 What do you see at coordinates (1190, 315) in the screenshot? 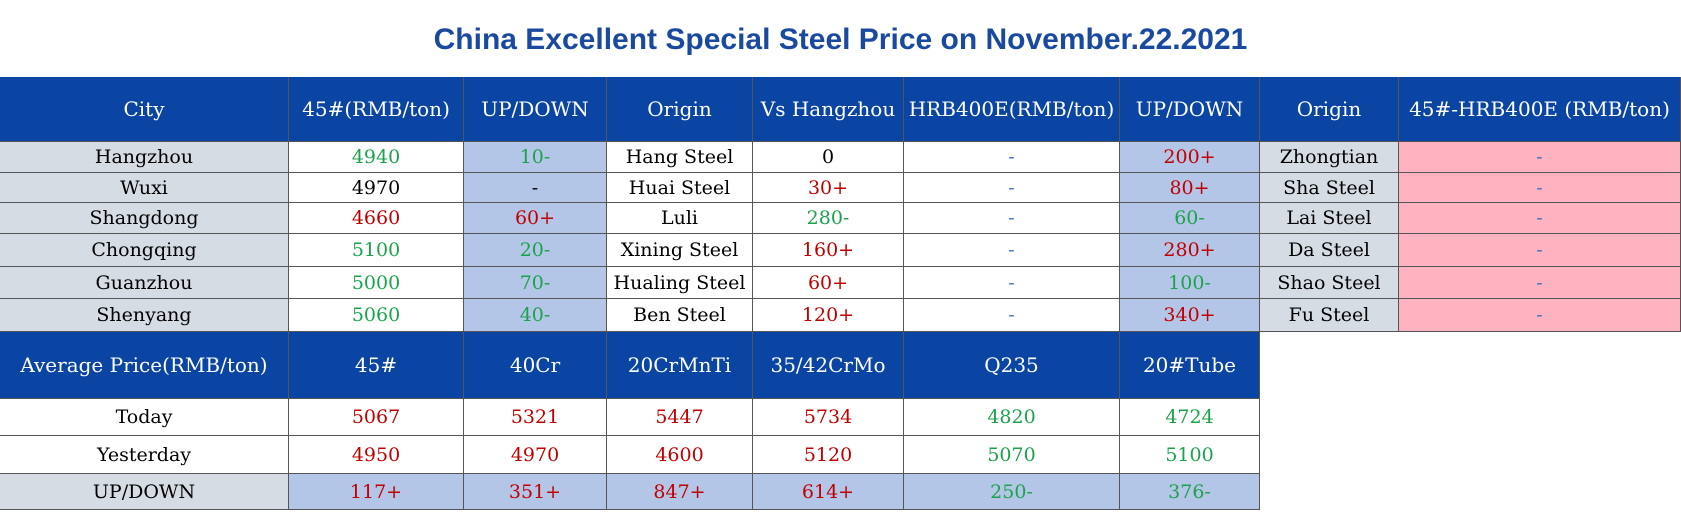
I see `table-cell: 340+` at bounding box center [1190, 315].